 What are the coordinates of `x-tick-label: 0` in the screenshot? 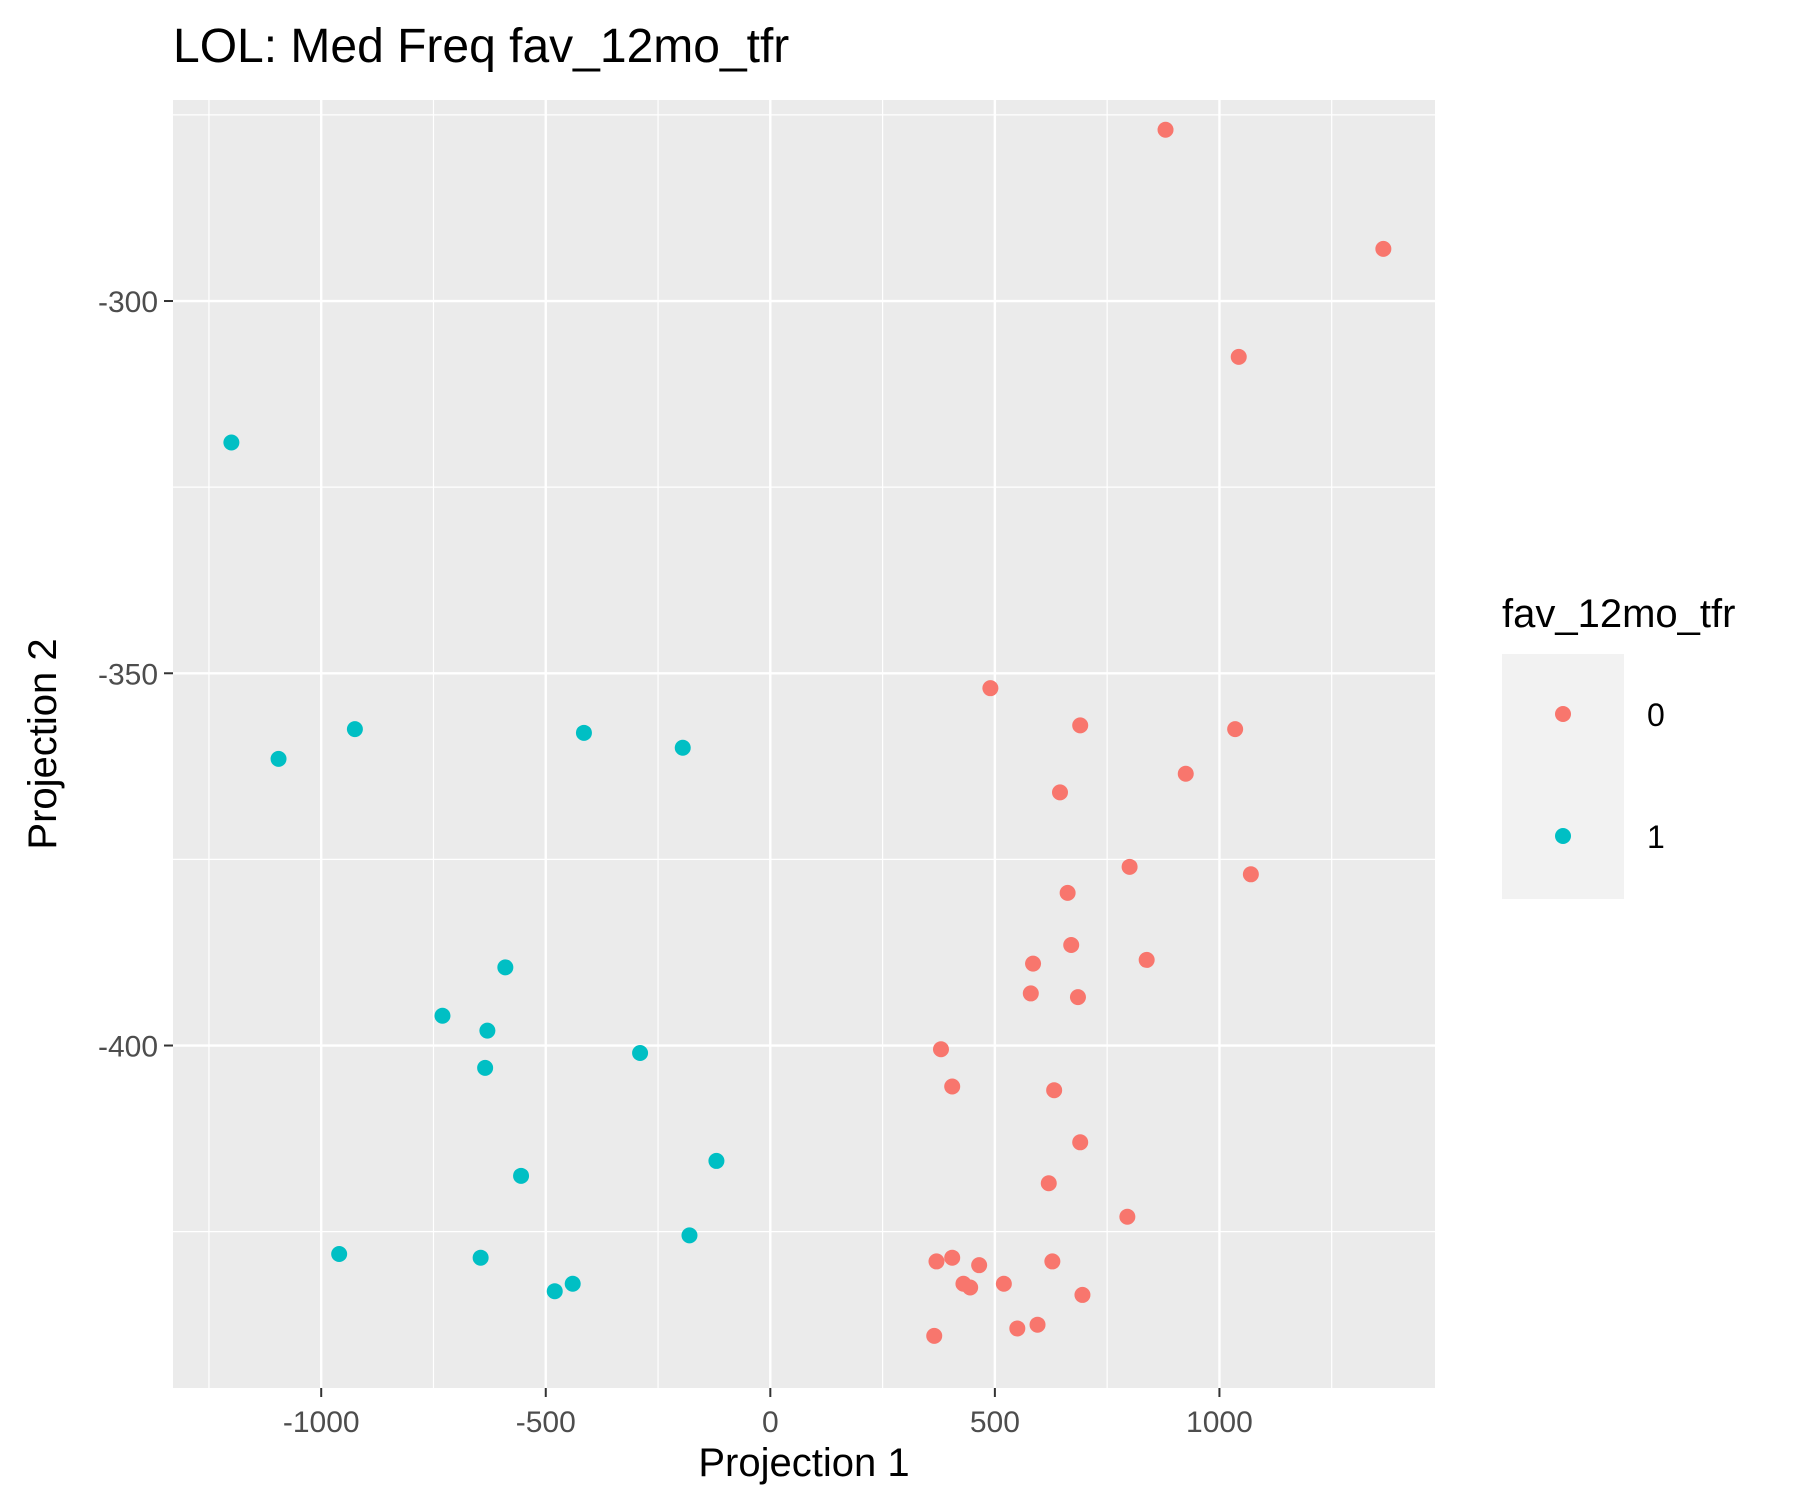 It's located at (770, 1422).